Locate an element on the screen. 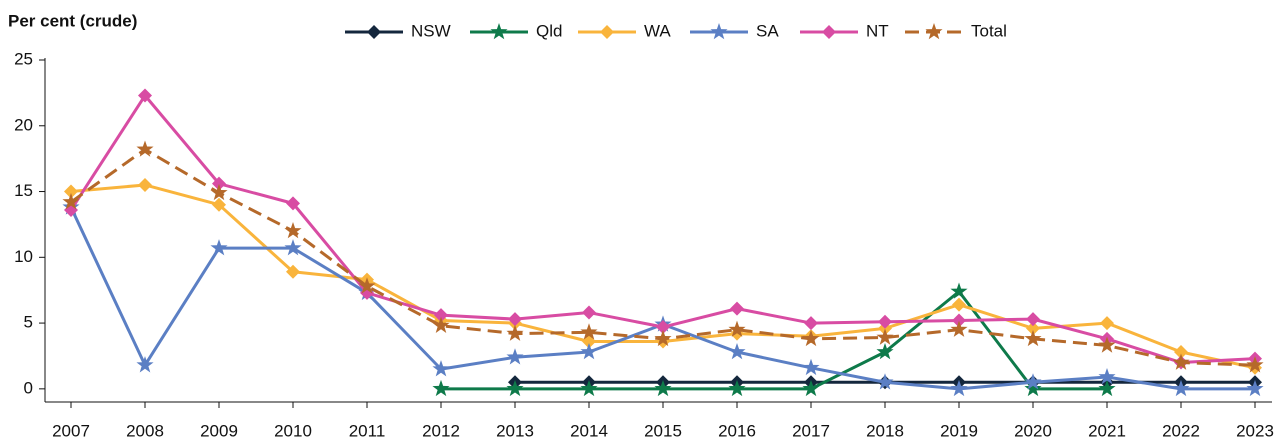 This screenshot has width=1287, height=445. x-tick-label: 2007 is located at coordinates (71, 430).